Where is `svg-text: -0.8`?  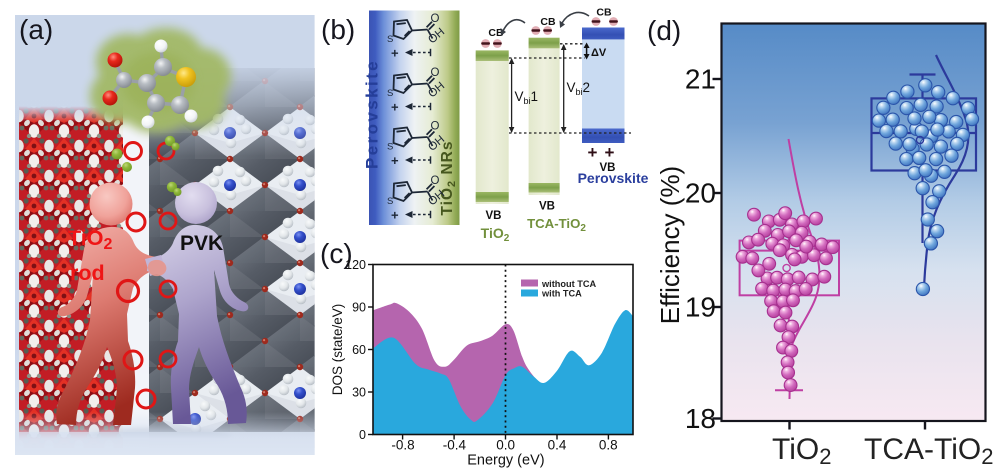 svg-text: -0.8 is located at coordinates (402, 445).